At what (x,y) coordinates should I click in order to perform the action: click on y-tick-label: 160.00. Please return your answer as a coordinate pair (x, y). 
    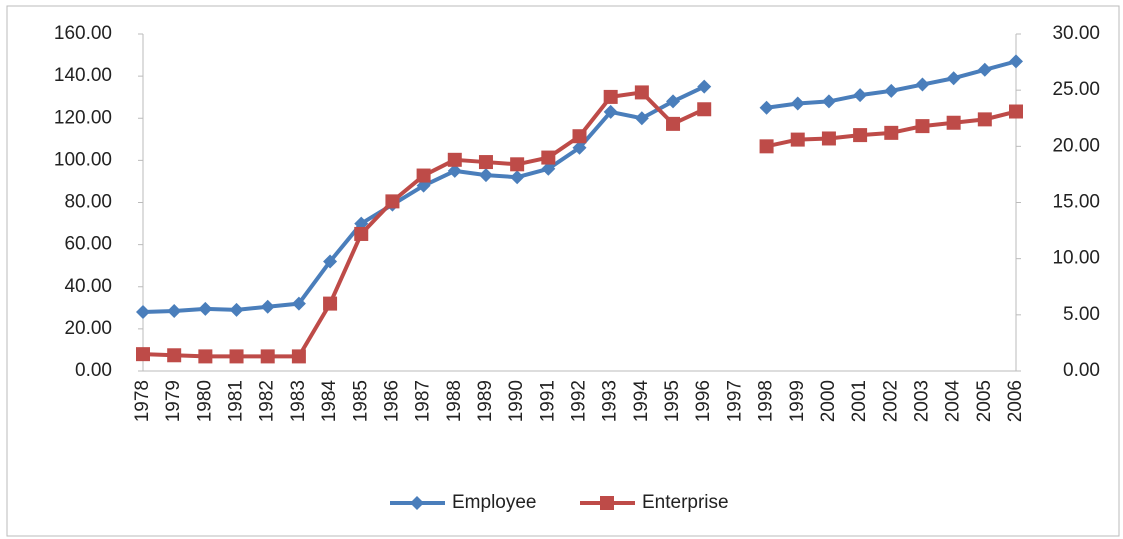
    Looking at the image, I should click on (83, 33).